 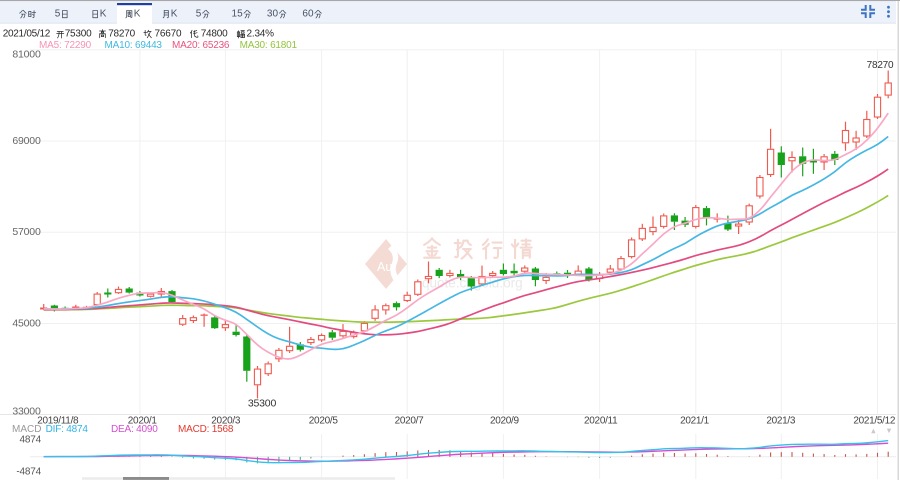 What do you see at coordinates (31, 439) in the screenshot?
I see `svg-text: 4874` at bounding box center [31, 439].